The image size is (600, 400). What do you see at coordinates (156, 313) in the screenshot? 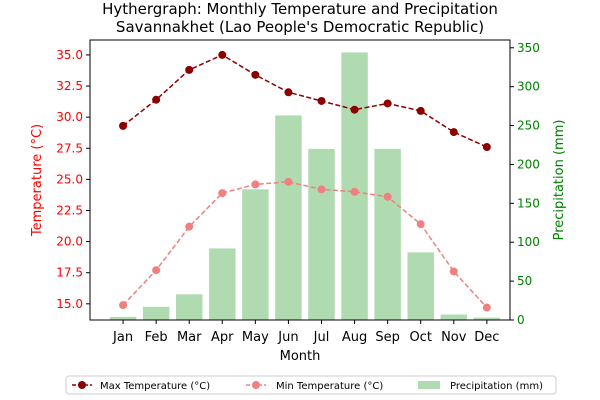
I see `precipitation-bar-feb` at bounding box center [156, 313].